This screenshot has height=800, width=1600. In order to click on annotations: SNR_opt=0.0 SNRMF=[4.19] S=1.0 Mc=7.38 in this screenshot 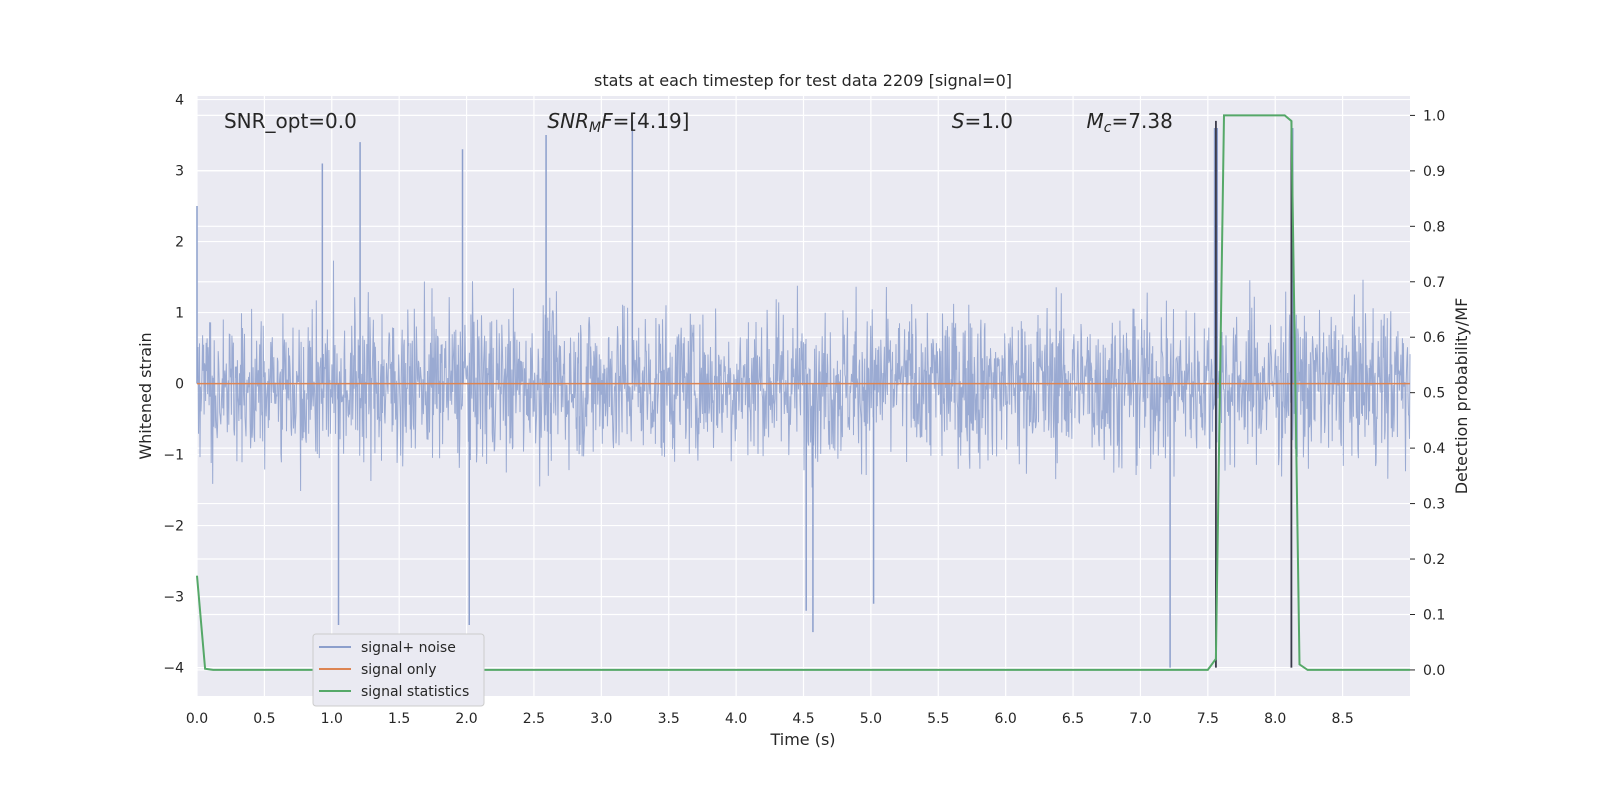, I will do `click(698, 122)`.